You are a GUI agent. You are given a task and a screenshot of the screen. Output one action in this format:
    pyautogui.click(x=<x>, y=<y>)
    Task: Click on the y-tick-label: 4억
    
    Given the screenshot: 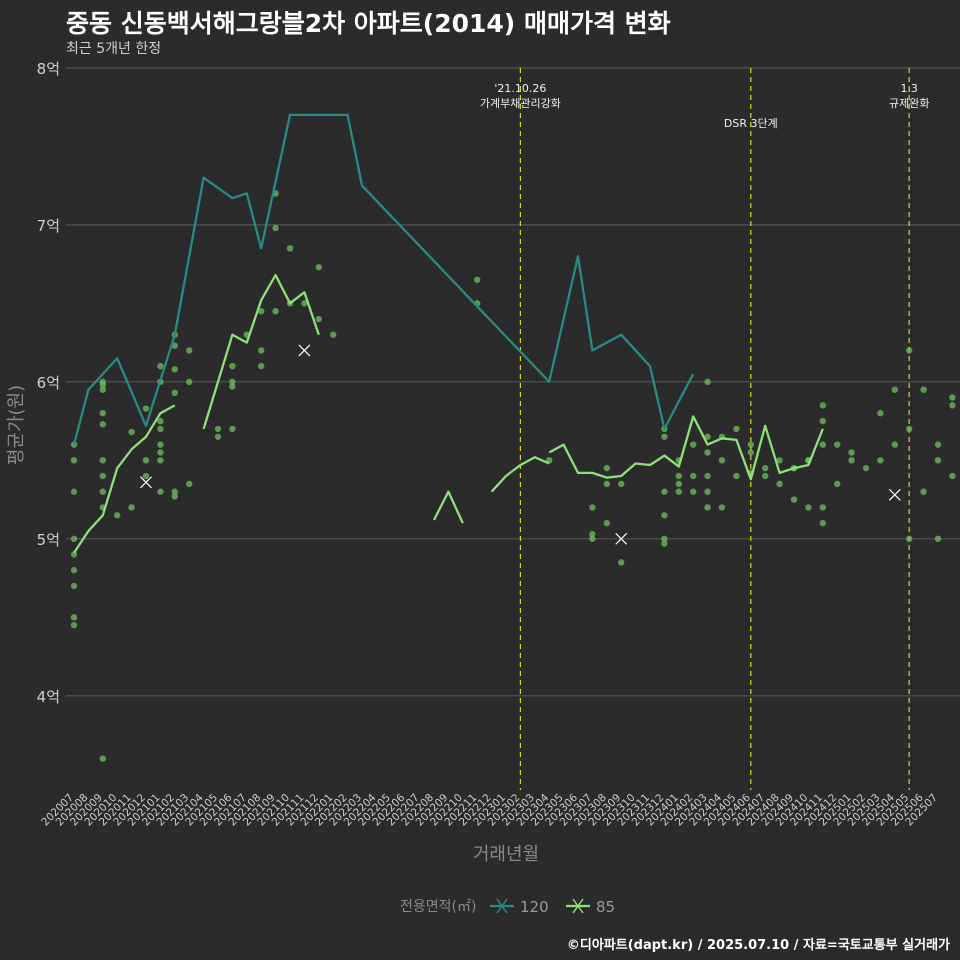 What is the action you would take?
    pyautogui.click(x=48, y=697)
    